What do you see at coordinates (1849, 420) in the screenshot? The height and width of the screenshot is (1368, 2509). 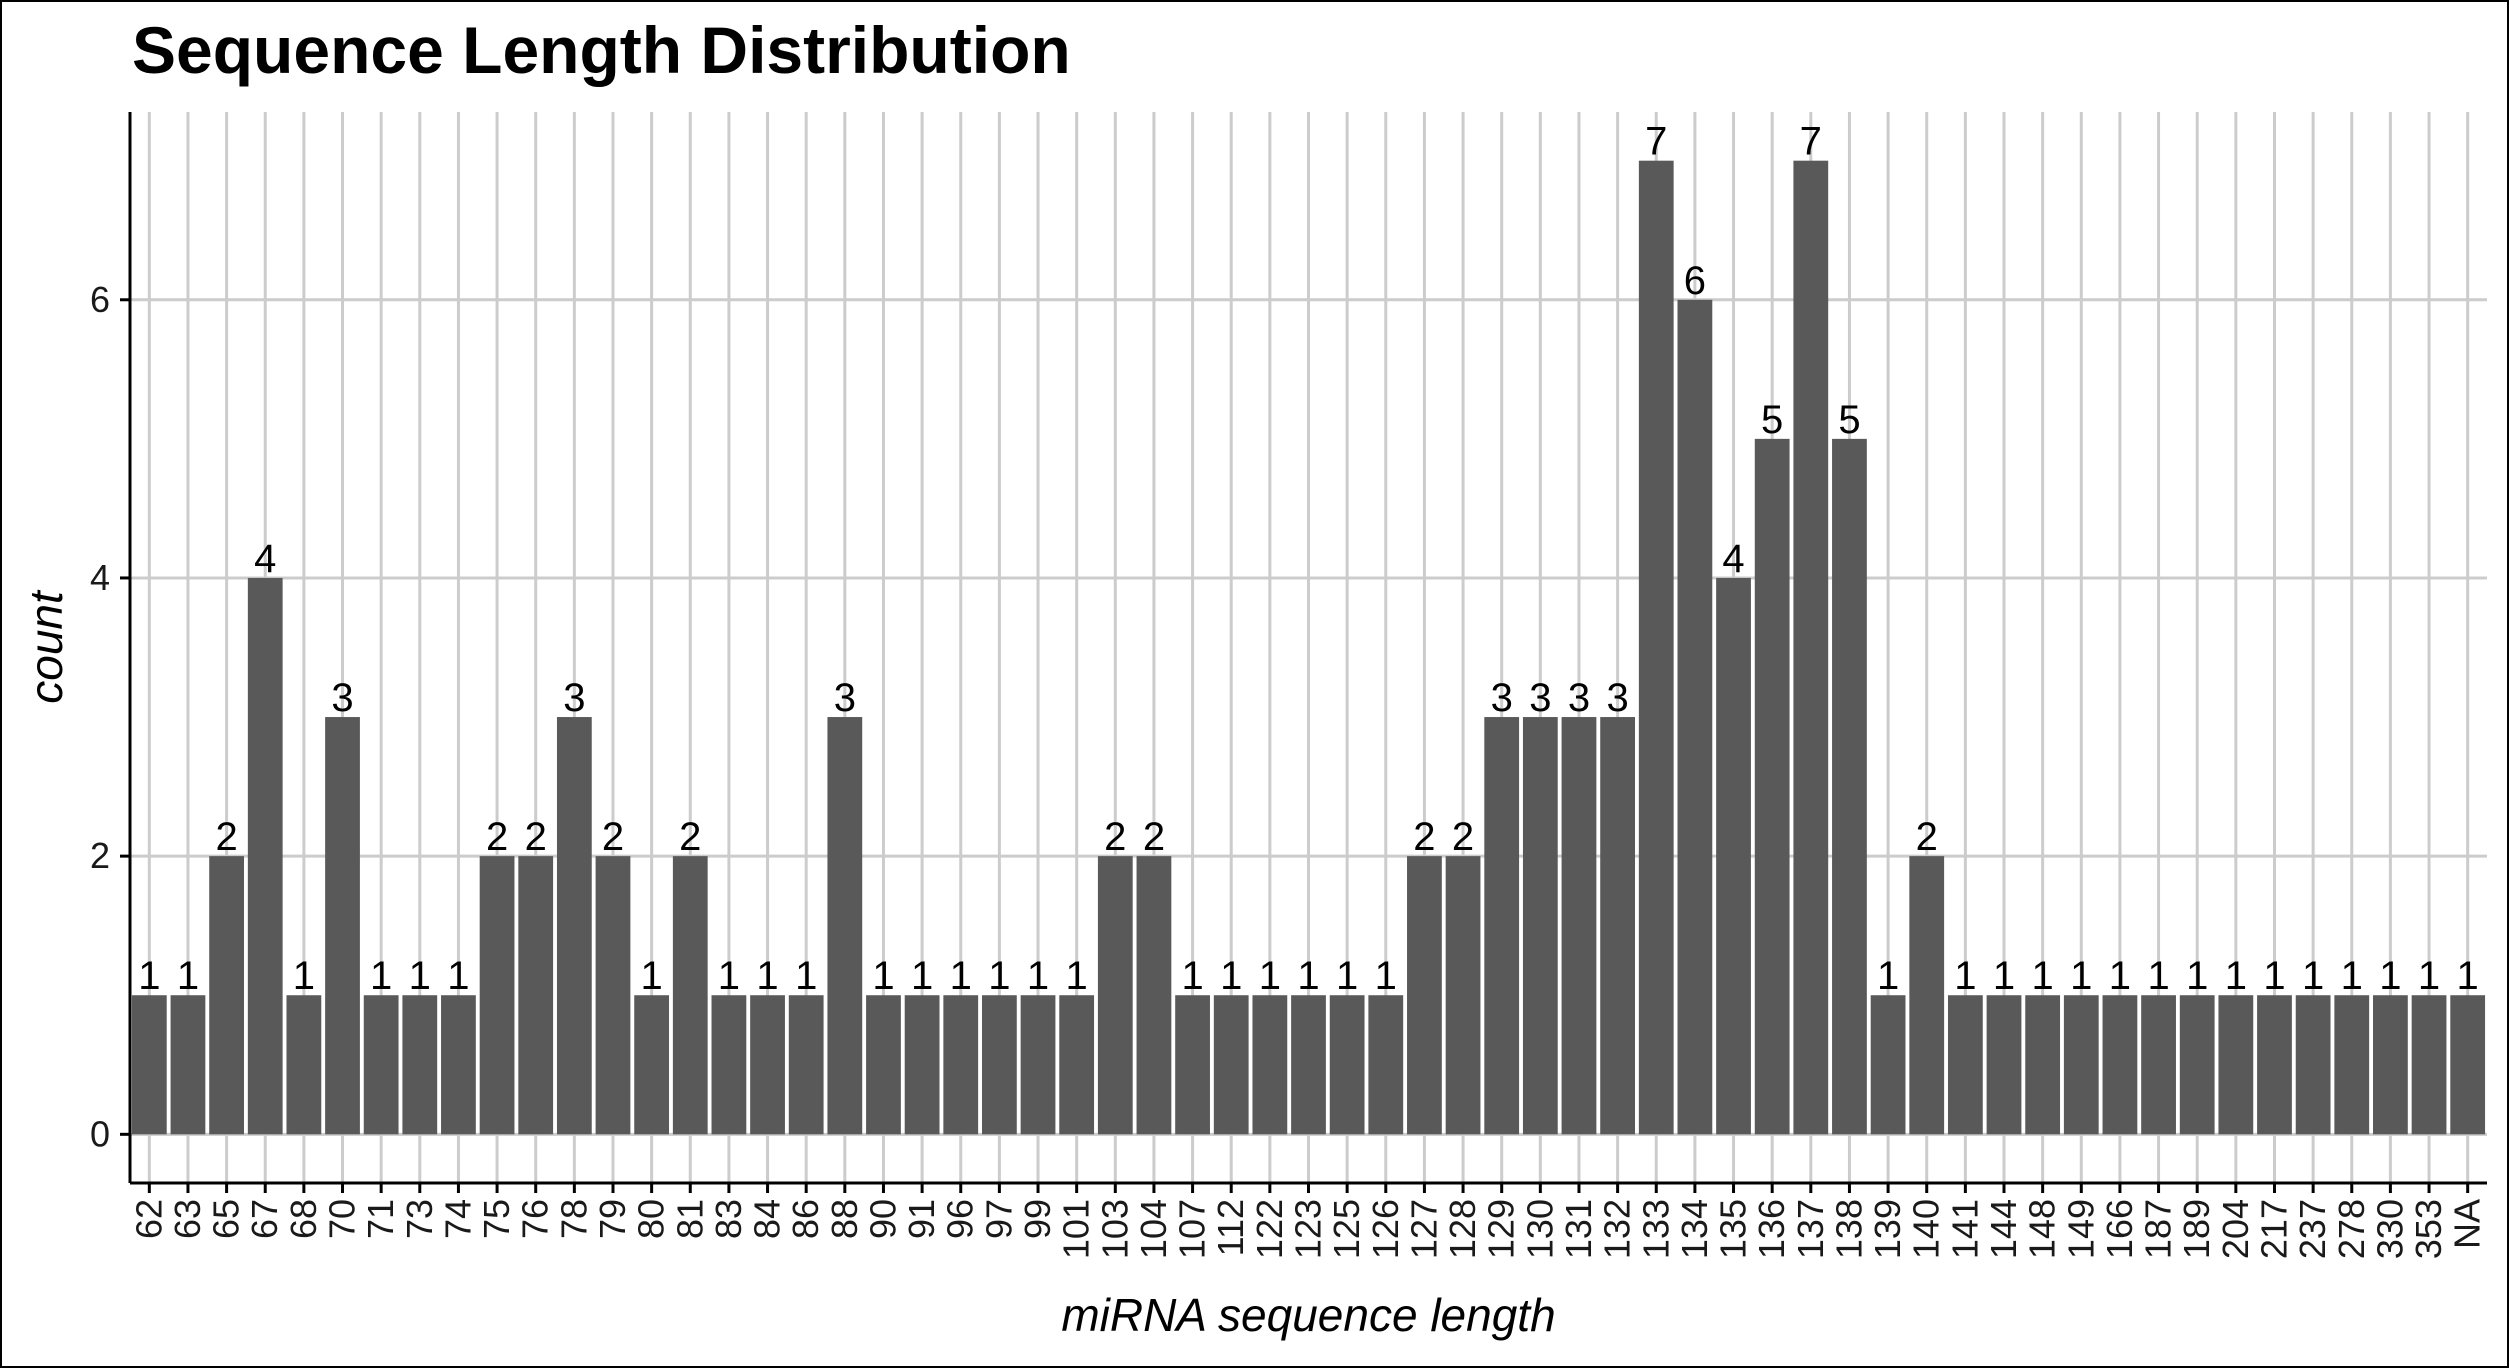 I see `bar-value-label: 5` at bounding box center [1849, 420].